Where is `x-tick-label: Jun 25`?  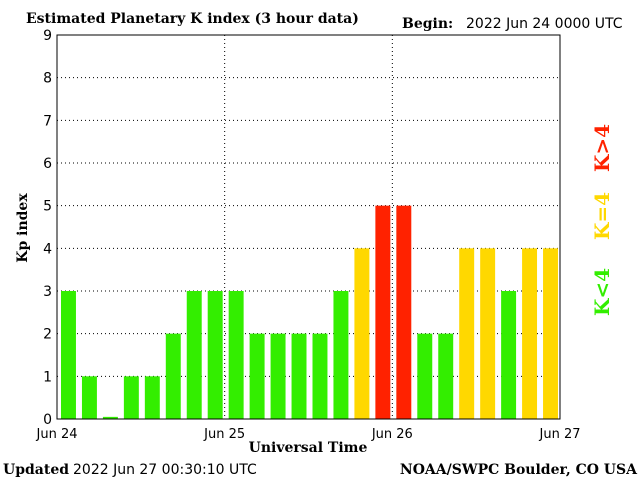
x-tick-label: Jun 25 is located at coordinates (224, 434).